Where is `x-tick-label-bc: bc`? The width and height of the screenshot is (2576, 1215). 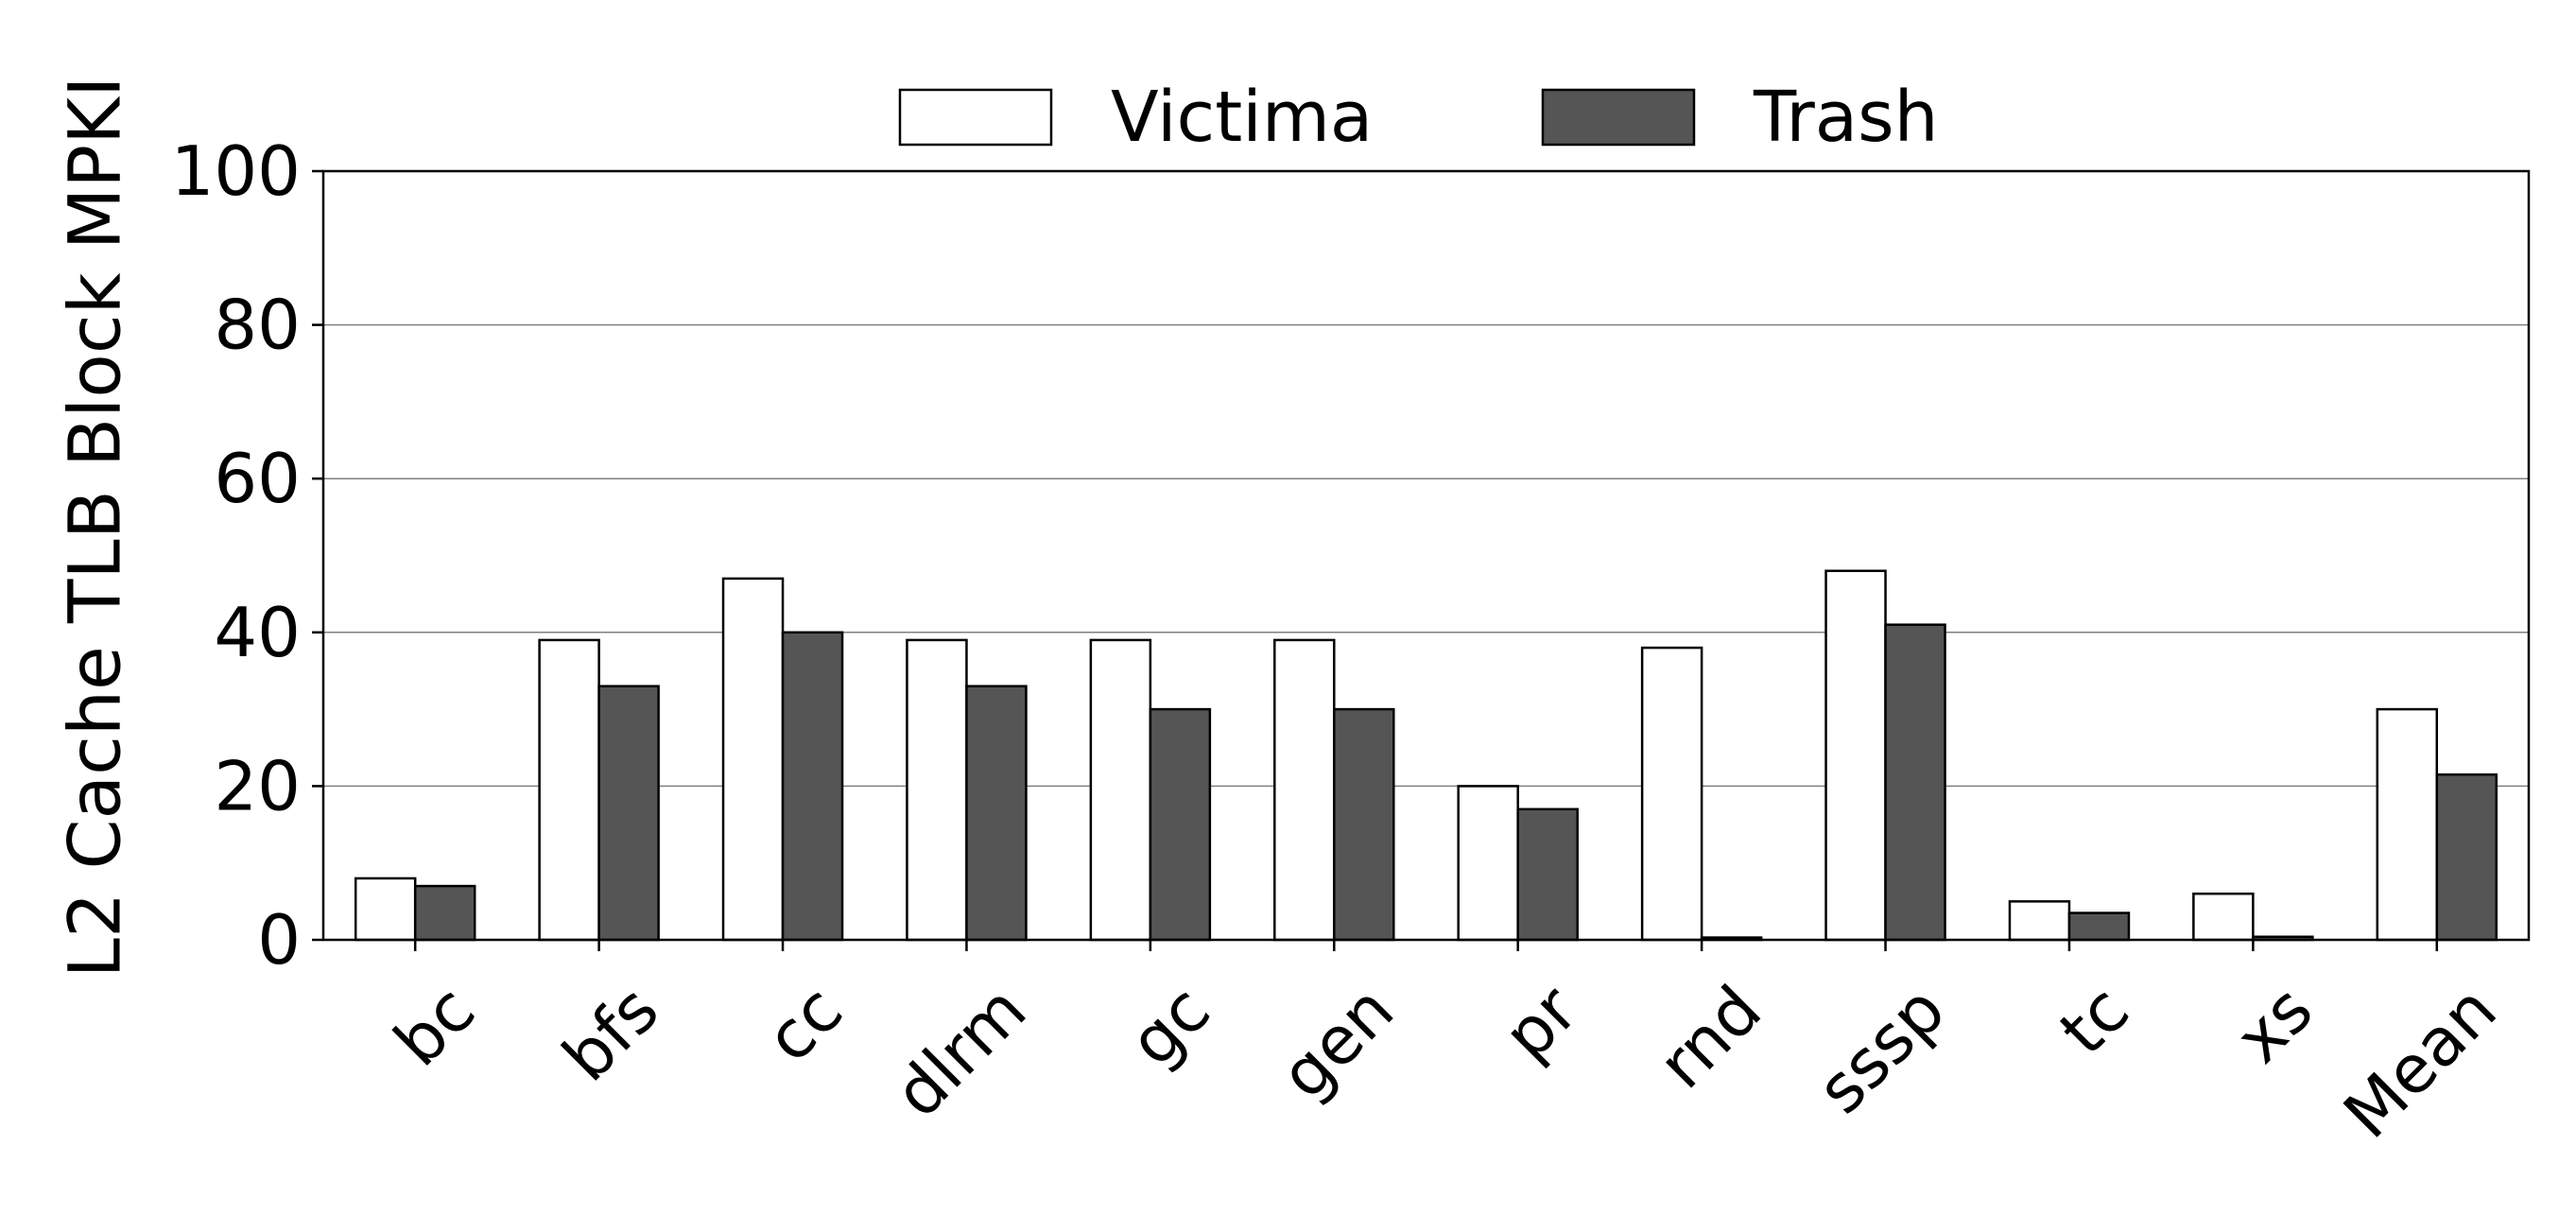 x-tick-label-bc: bc is located at coordinates (434, 1026).